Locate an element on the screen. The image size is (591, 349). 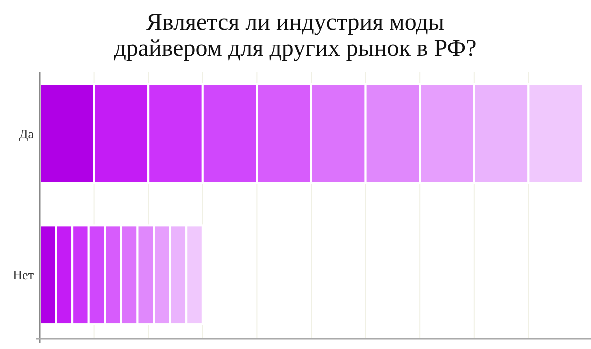
y-tick-label: Нет is located at coordinates (23, 275).